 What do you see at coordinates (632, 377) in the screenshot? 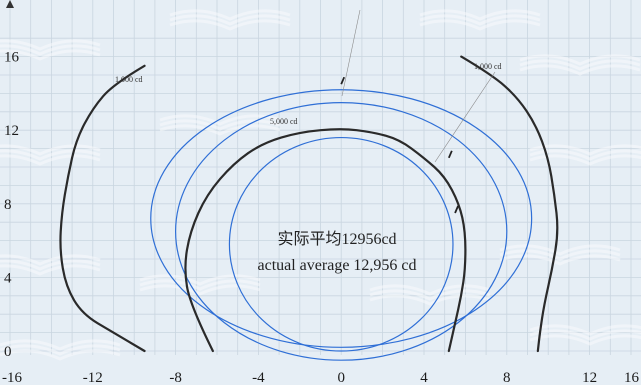
I see `x-tick-label: 16` at bounding box center [632, 377].